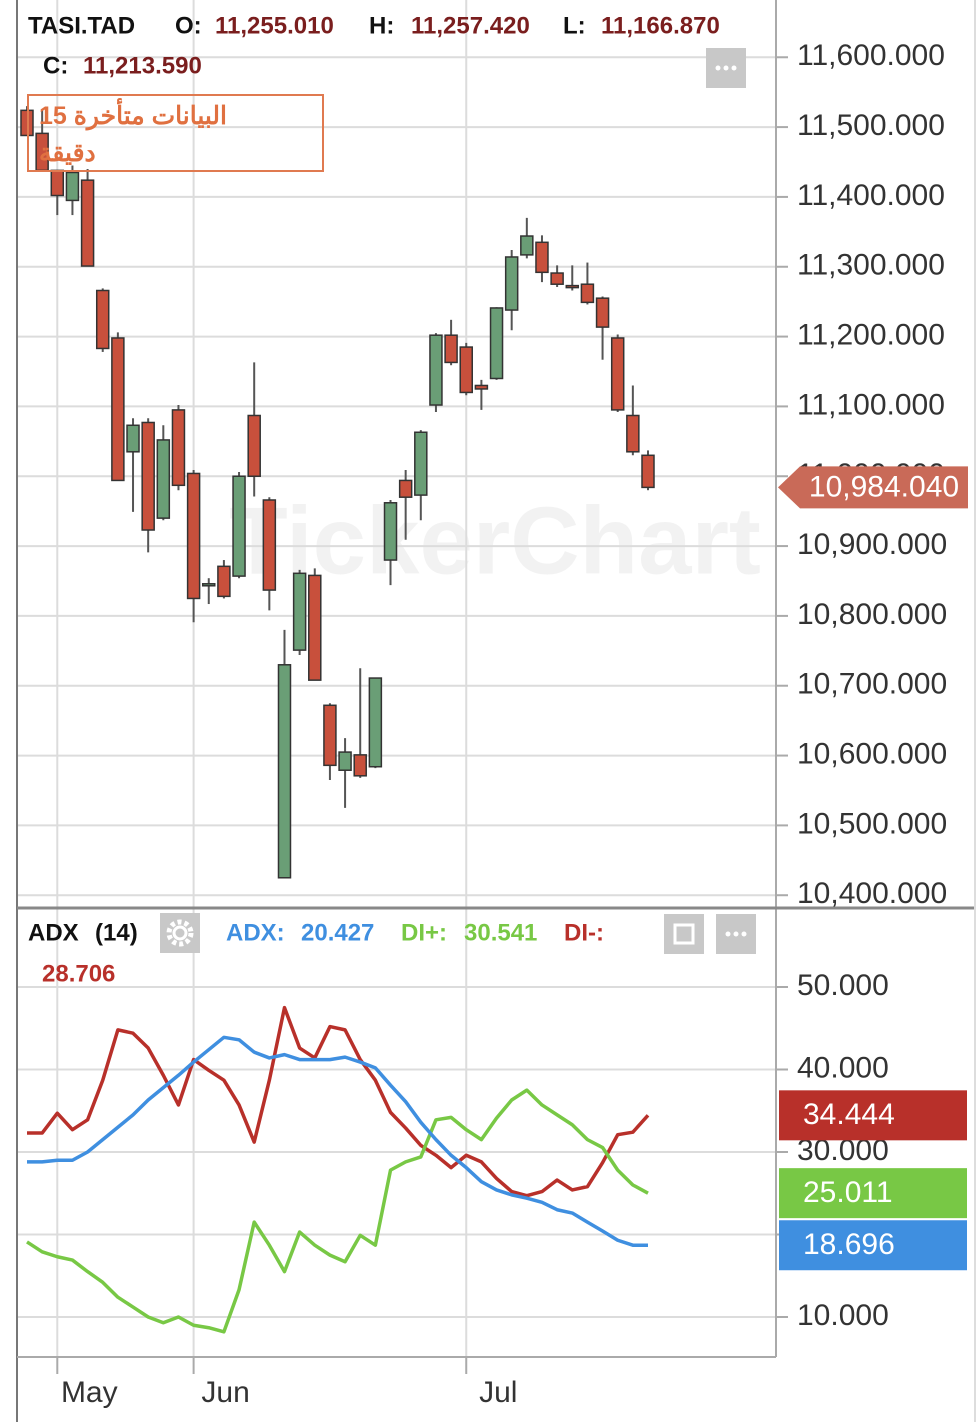 The image size is (980, 1422). I want to click on y-tick-label: 11,500.000, so click(871, 125).